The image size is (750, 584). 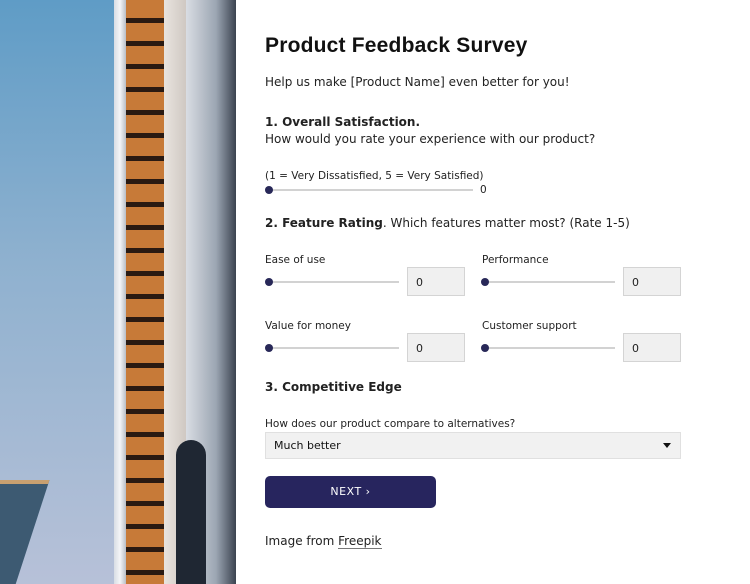 I want to click on satisfaction-slider, so click(x=369, y=190).